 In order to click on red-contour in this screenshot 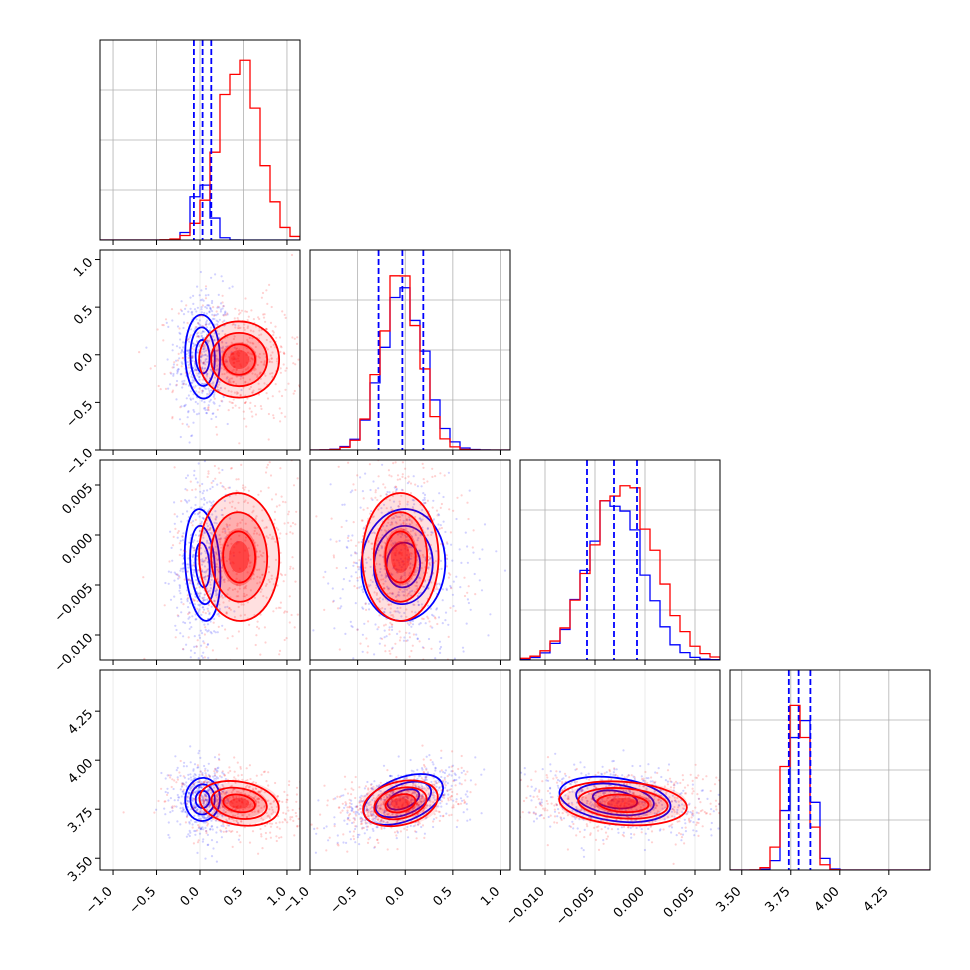, I will do `click(239, 557)`.